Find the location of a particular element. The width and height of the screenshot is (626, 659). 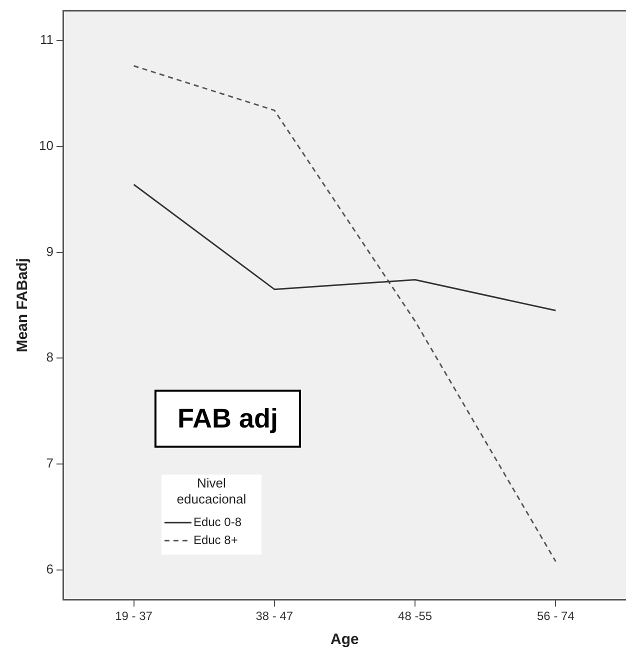

y-tick-label: 6 is located at coordinates (50, 569).